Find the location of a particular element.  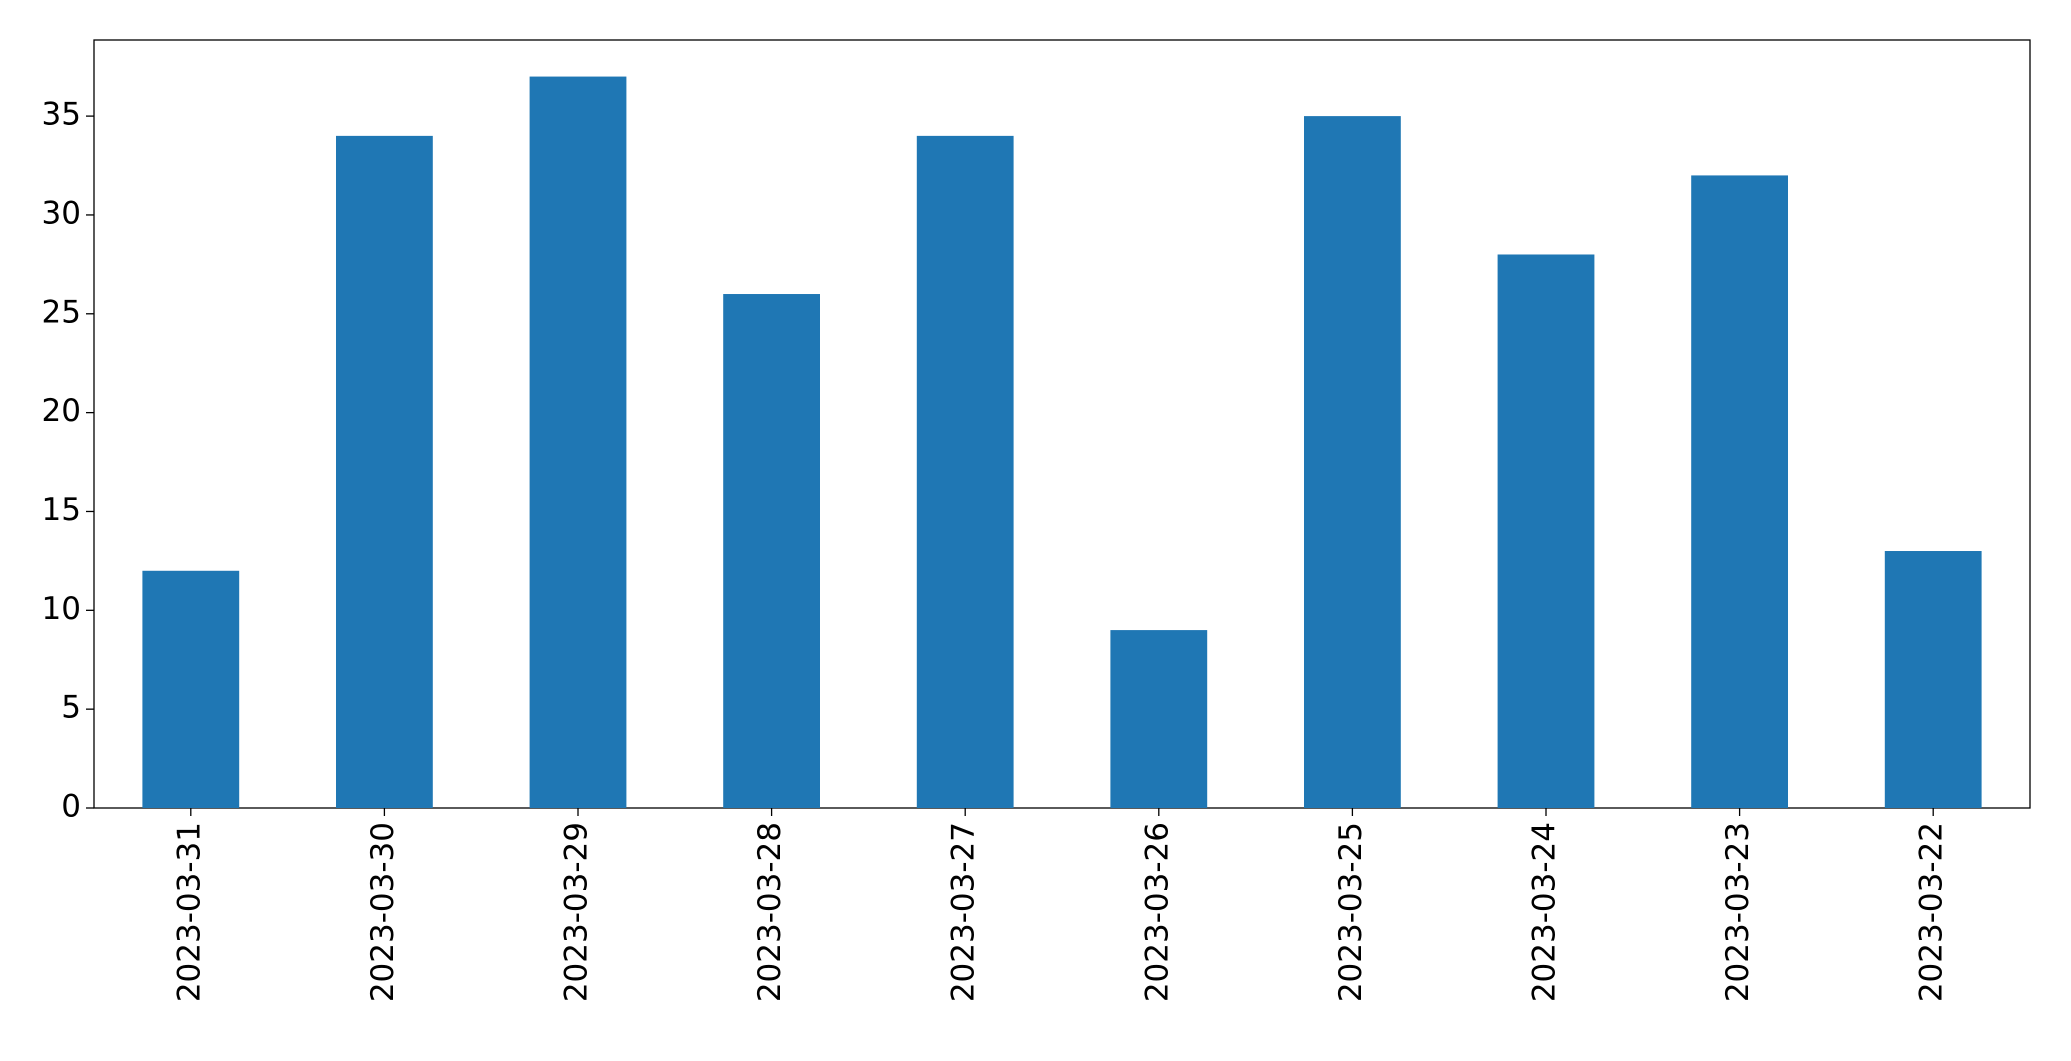

y-tick-label: 15 is located at coordinates (61, 510).